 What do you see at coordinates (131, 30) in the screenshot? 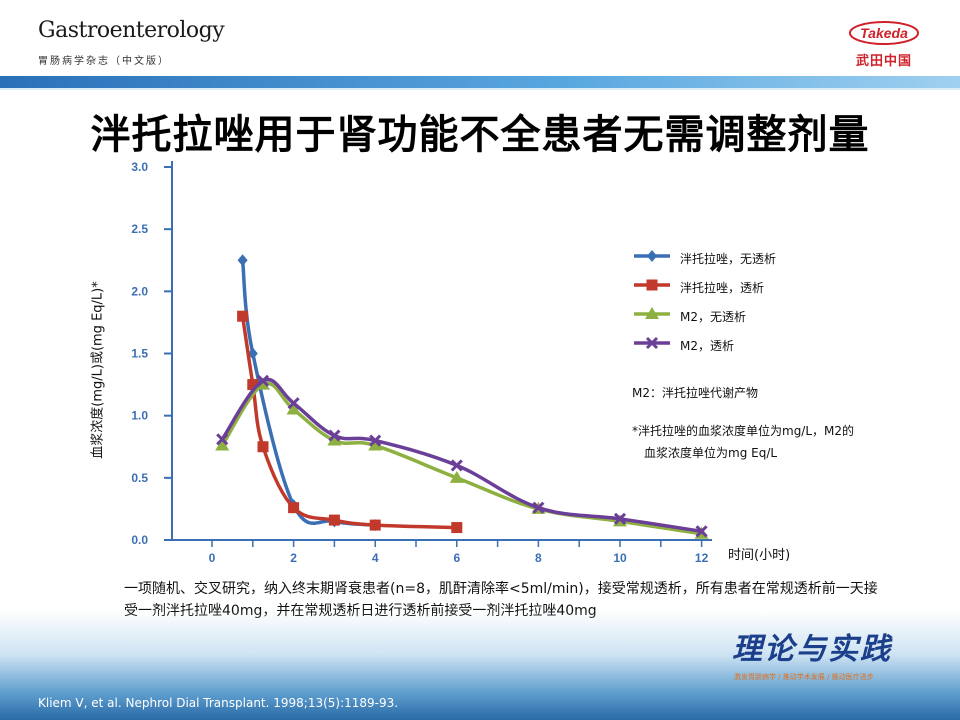
I see `journal-name: Gastroenterology` at bounding box center [131, 30].